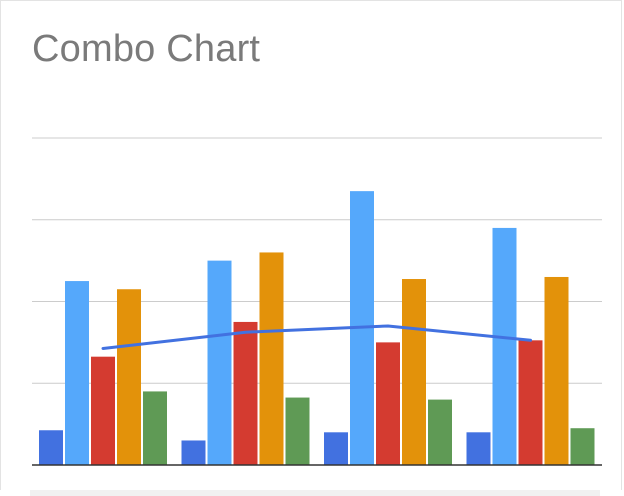  I want to click on line-series-group, so click(316, 337).